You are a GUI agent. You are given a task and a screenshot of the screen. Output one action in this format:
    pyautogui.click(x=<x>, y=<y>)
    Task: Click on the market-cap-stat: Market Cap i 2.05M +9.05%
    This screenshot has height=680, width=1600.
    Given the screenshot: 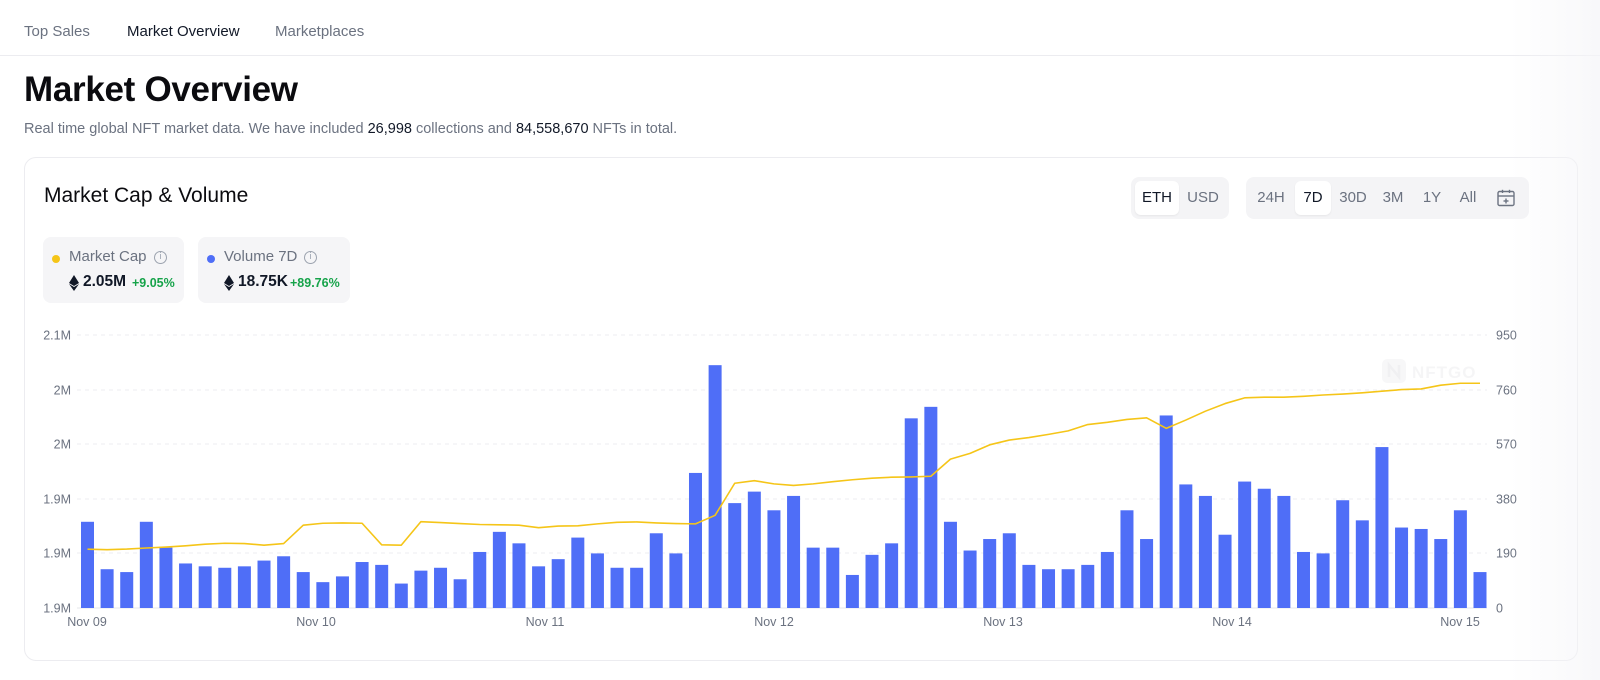 What is the action you would take?
    pyautogui.click(x=113, y=270)
    